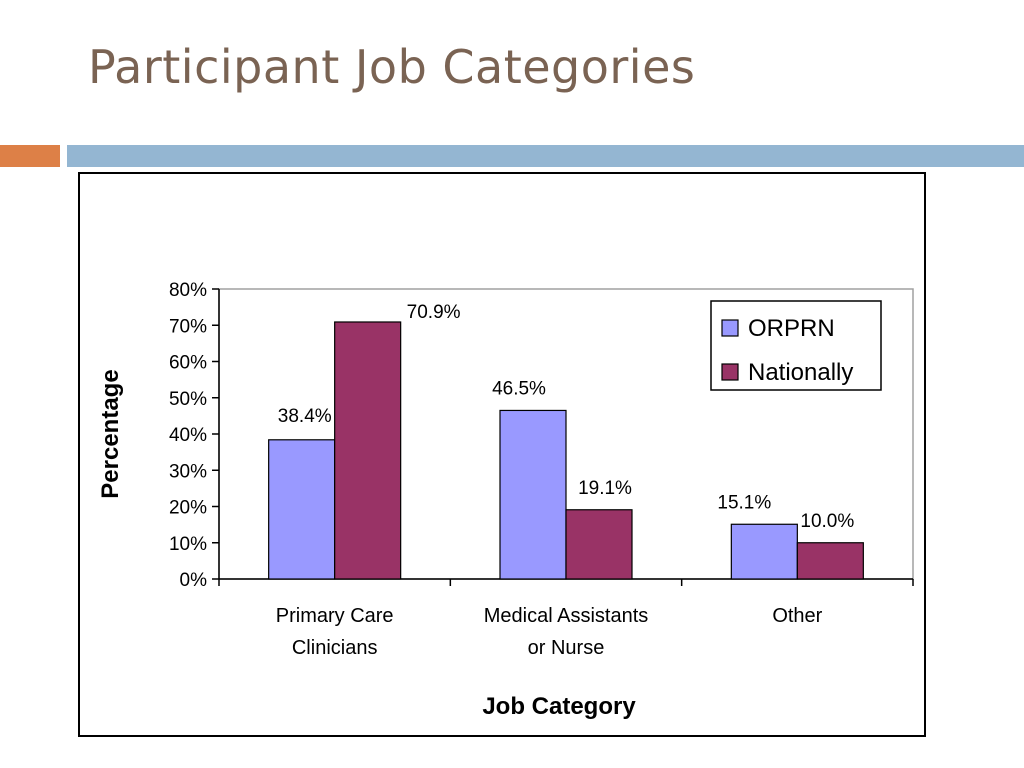 The image size is (1024, 768). What do you see at coordinates (335, 648) in the screenshot?
I see `x-category-label: Clinicians` at bounding box center [335, 648].